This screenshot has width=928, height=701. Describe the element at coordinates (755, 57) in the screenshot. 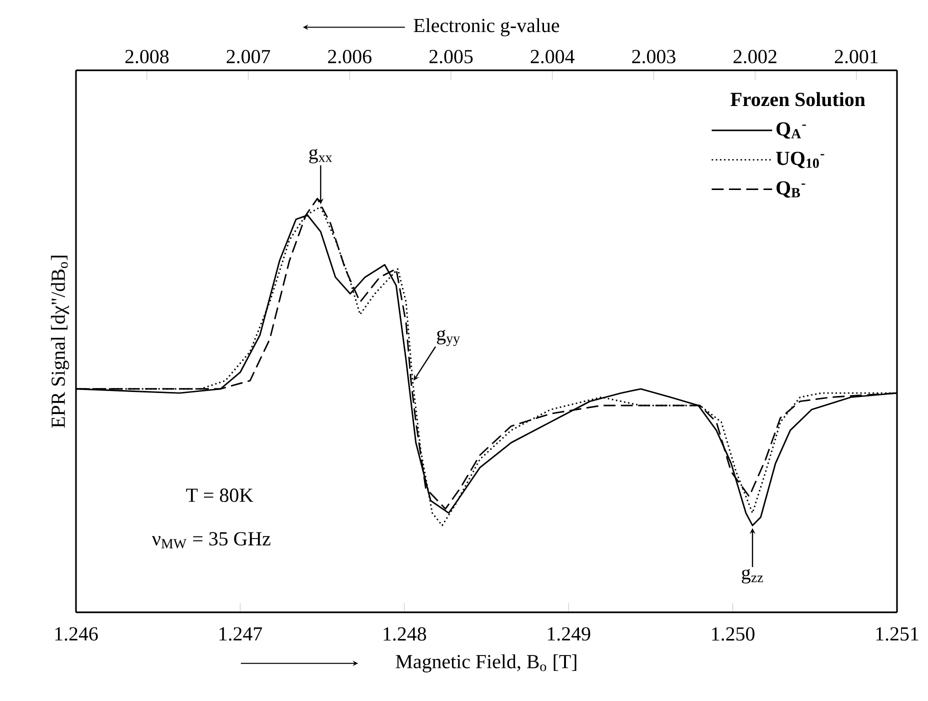

I see `x2-tick-label: 2.002` at that location.